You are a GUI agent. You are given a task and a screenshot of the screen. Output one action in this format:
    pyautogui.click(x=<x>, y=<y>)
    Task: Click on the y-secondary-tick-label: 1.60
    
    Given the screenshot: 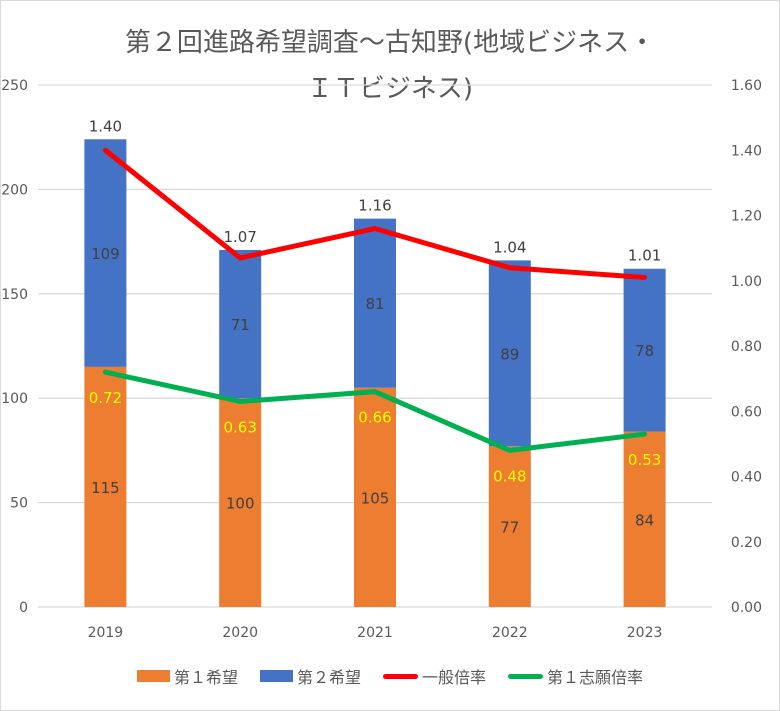 What is the action you would take?
    pyautogui.click(x=746, y=86)
    